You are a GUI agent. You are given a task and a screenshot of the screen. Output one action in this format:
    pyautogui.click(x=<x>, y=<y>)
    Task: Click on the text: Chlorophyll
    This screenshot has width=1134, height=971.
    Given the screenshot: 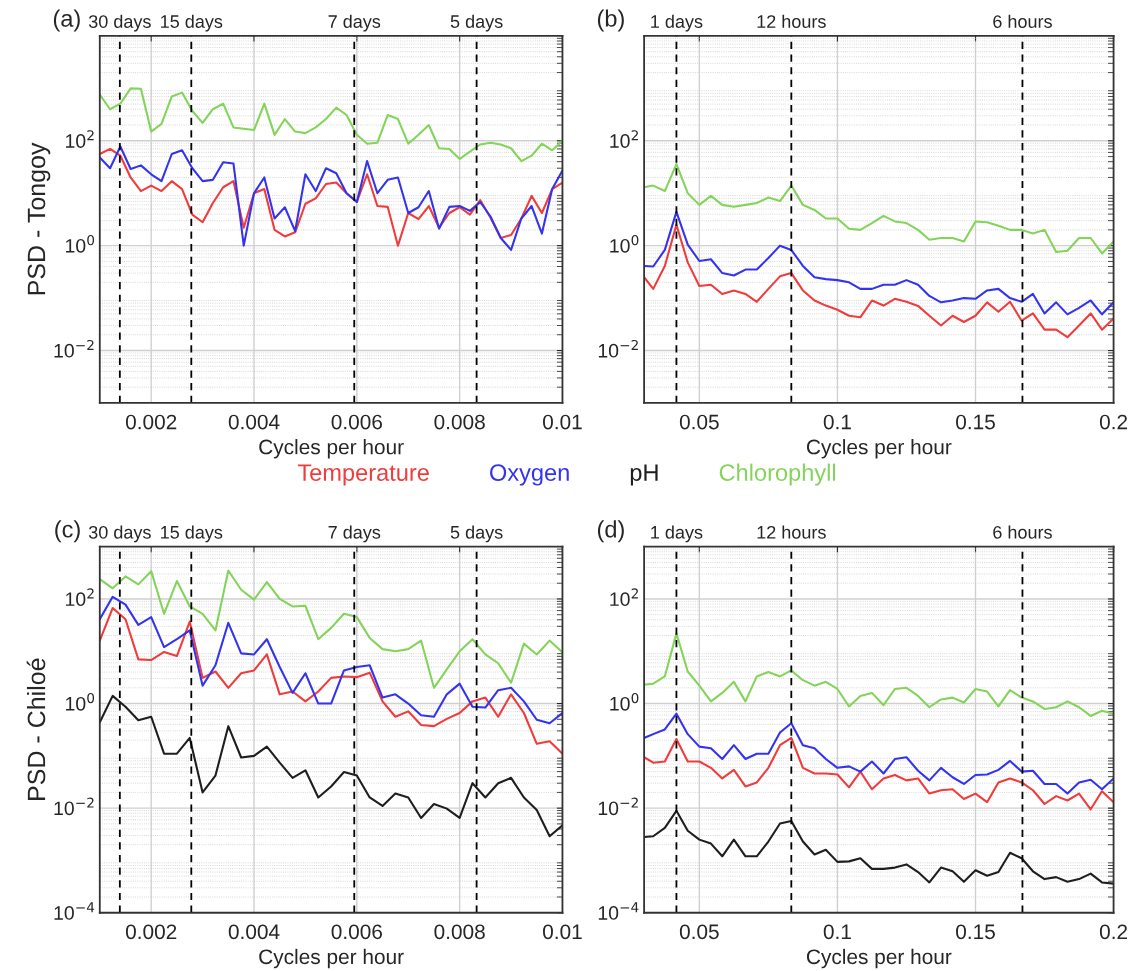 What is the action you would take?
    pyautogui.click(x=777, y=474)
    